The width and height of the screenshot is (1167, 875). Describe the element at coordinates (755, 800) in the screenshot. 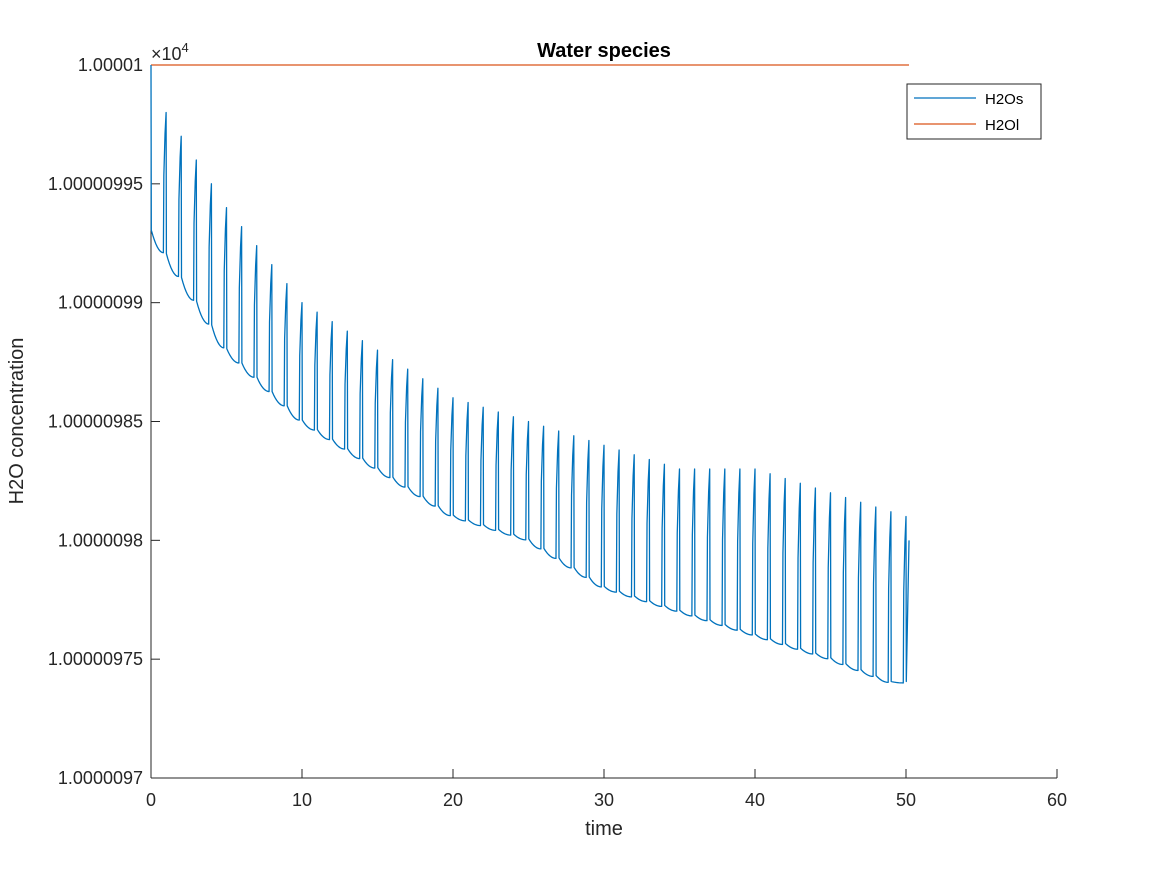

I see `x-tick-label: 40` at that location.